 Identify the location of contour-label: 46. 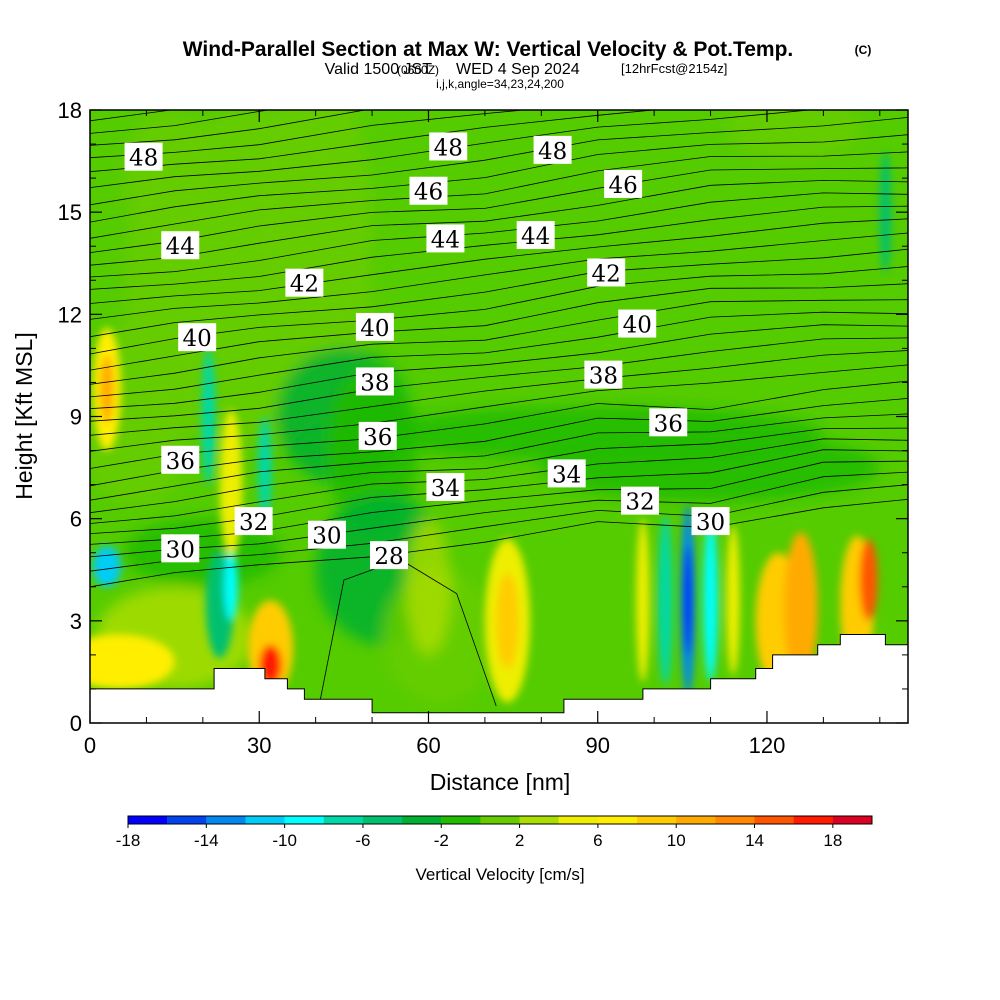
(622, 186).